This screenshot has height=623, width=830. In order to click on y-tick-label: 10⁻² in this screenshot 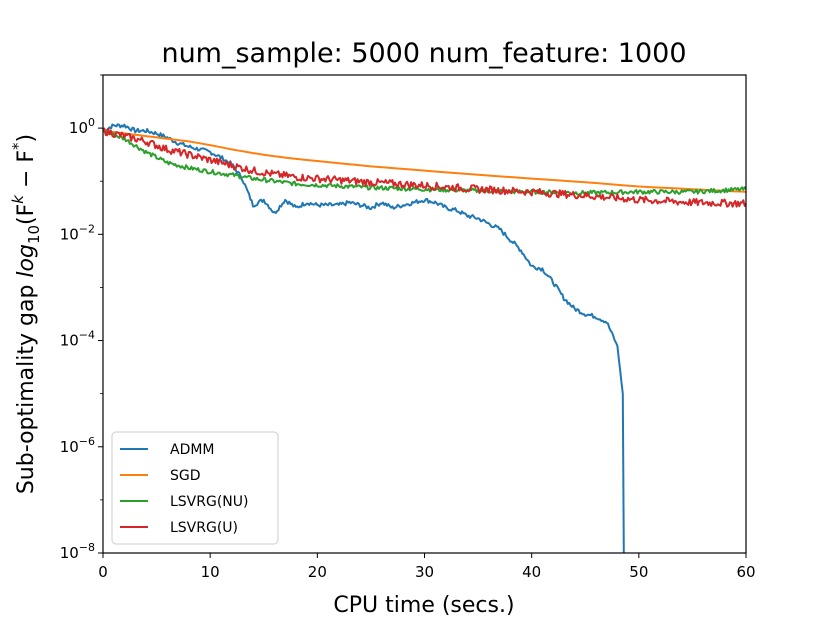, I will do `click(77, 232)`.